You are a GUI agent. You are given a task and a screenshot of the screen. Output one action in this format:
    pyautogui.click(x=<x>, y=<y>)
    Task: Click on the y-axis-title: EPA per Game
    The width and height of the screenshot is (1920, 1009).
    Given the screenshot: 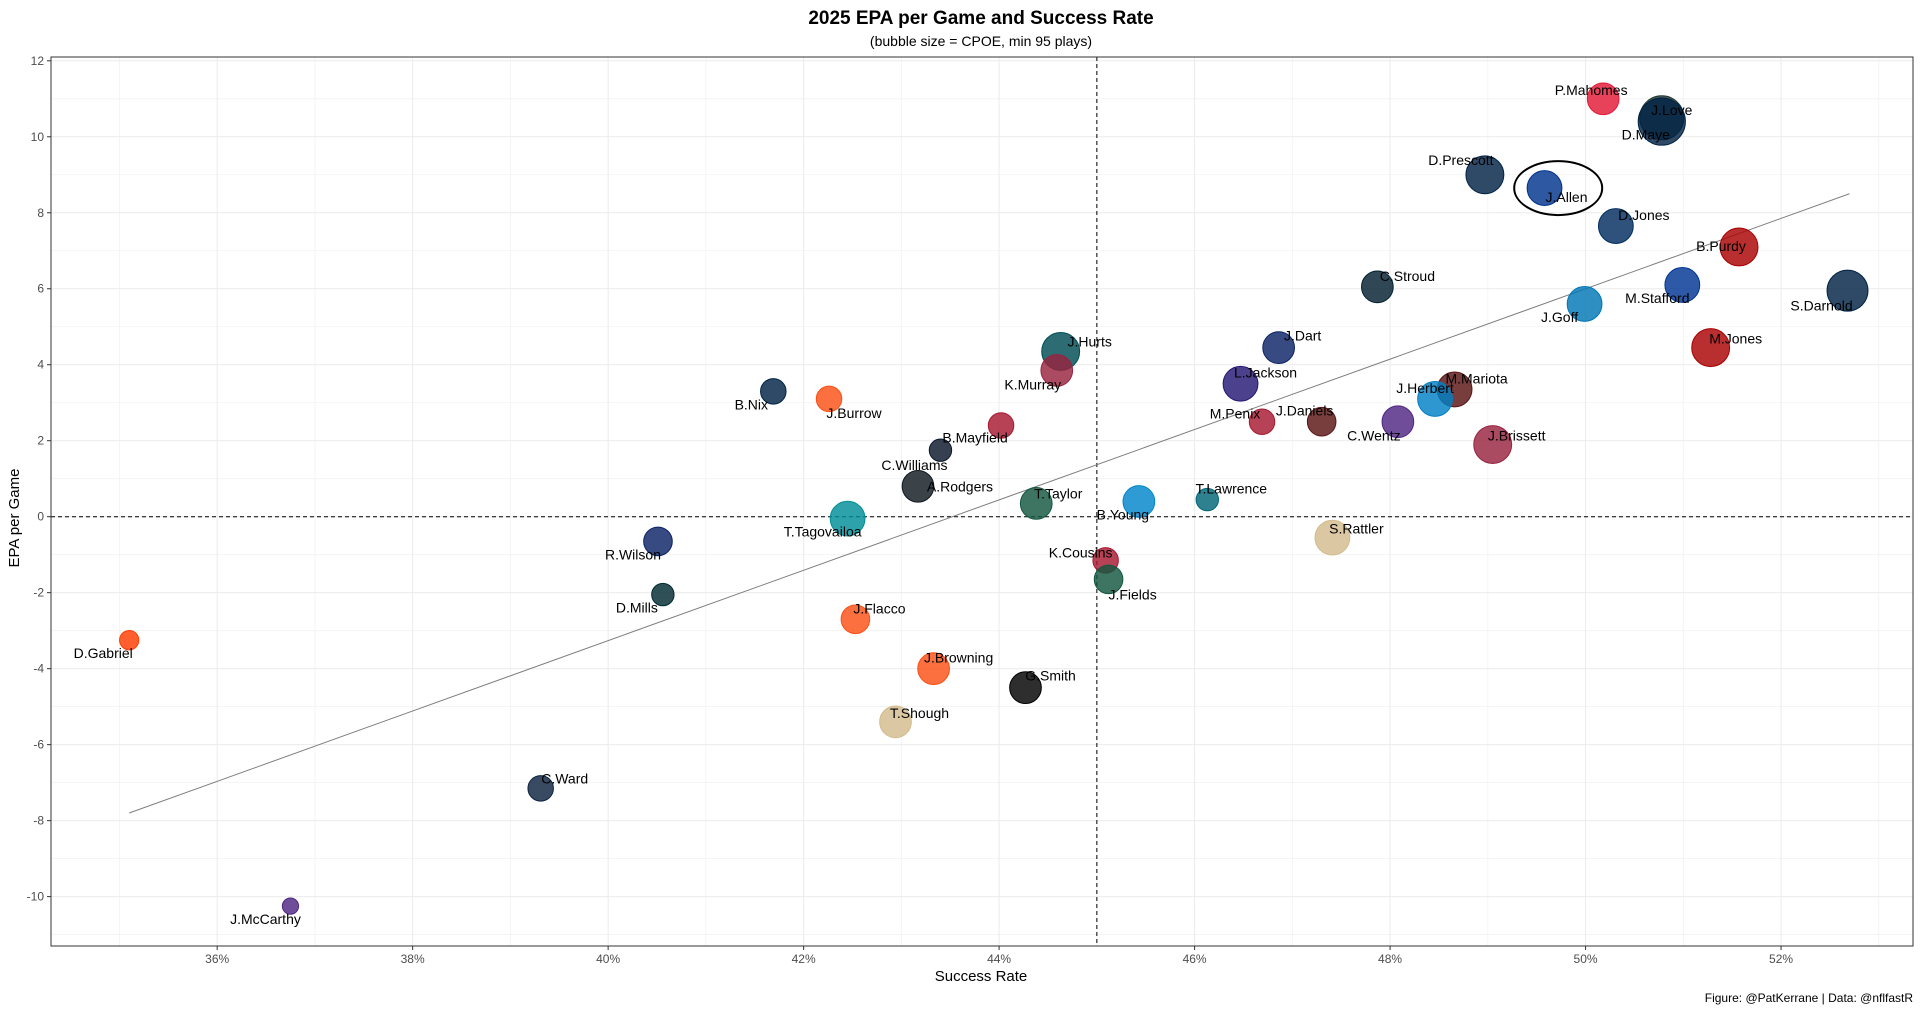 What is the action you would take?
    pyautogui.click(x=14, y=518)
    